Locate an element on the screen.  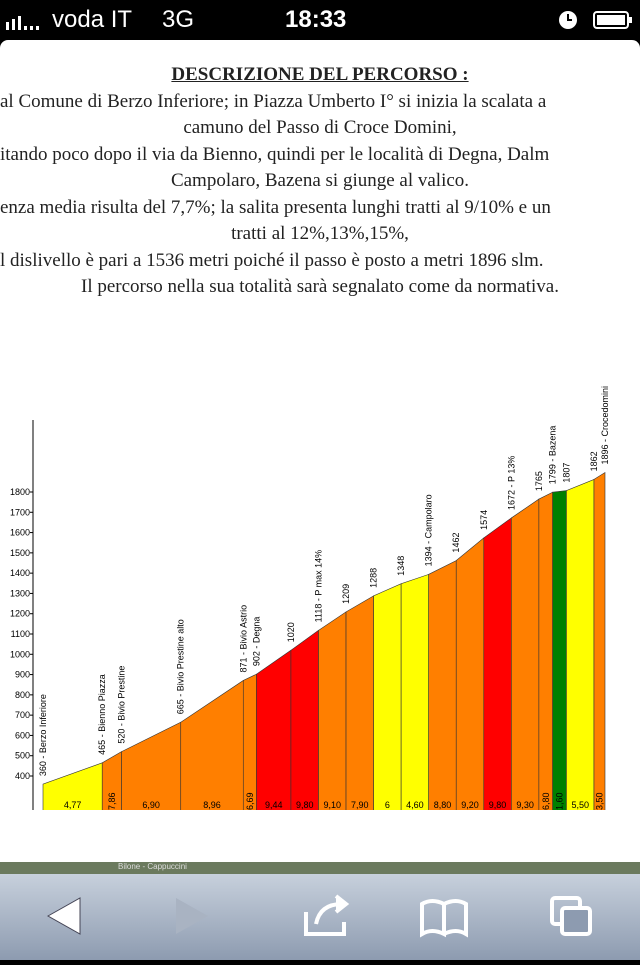
signal-icon is located at coordinates (22, 23).